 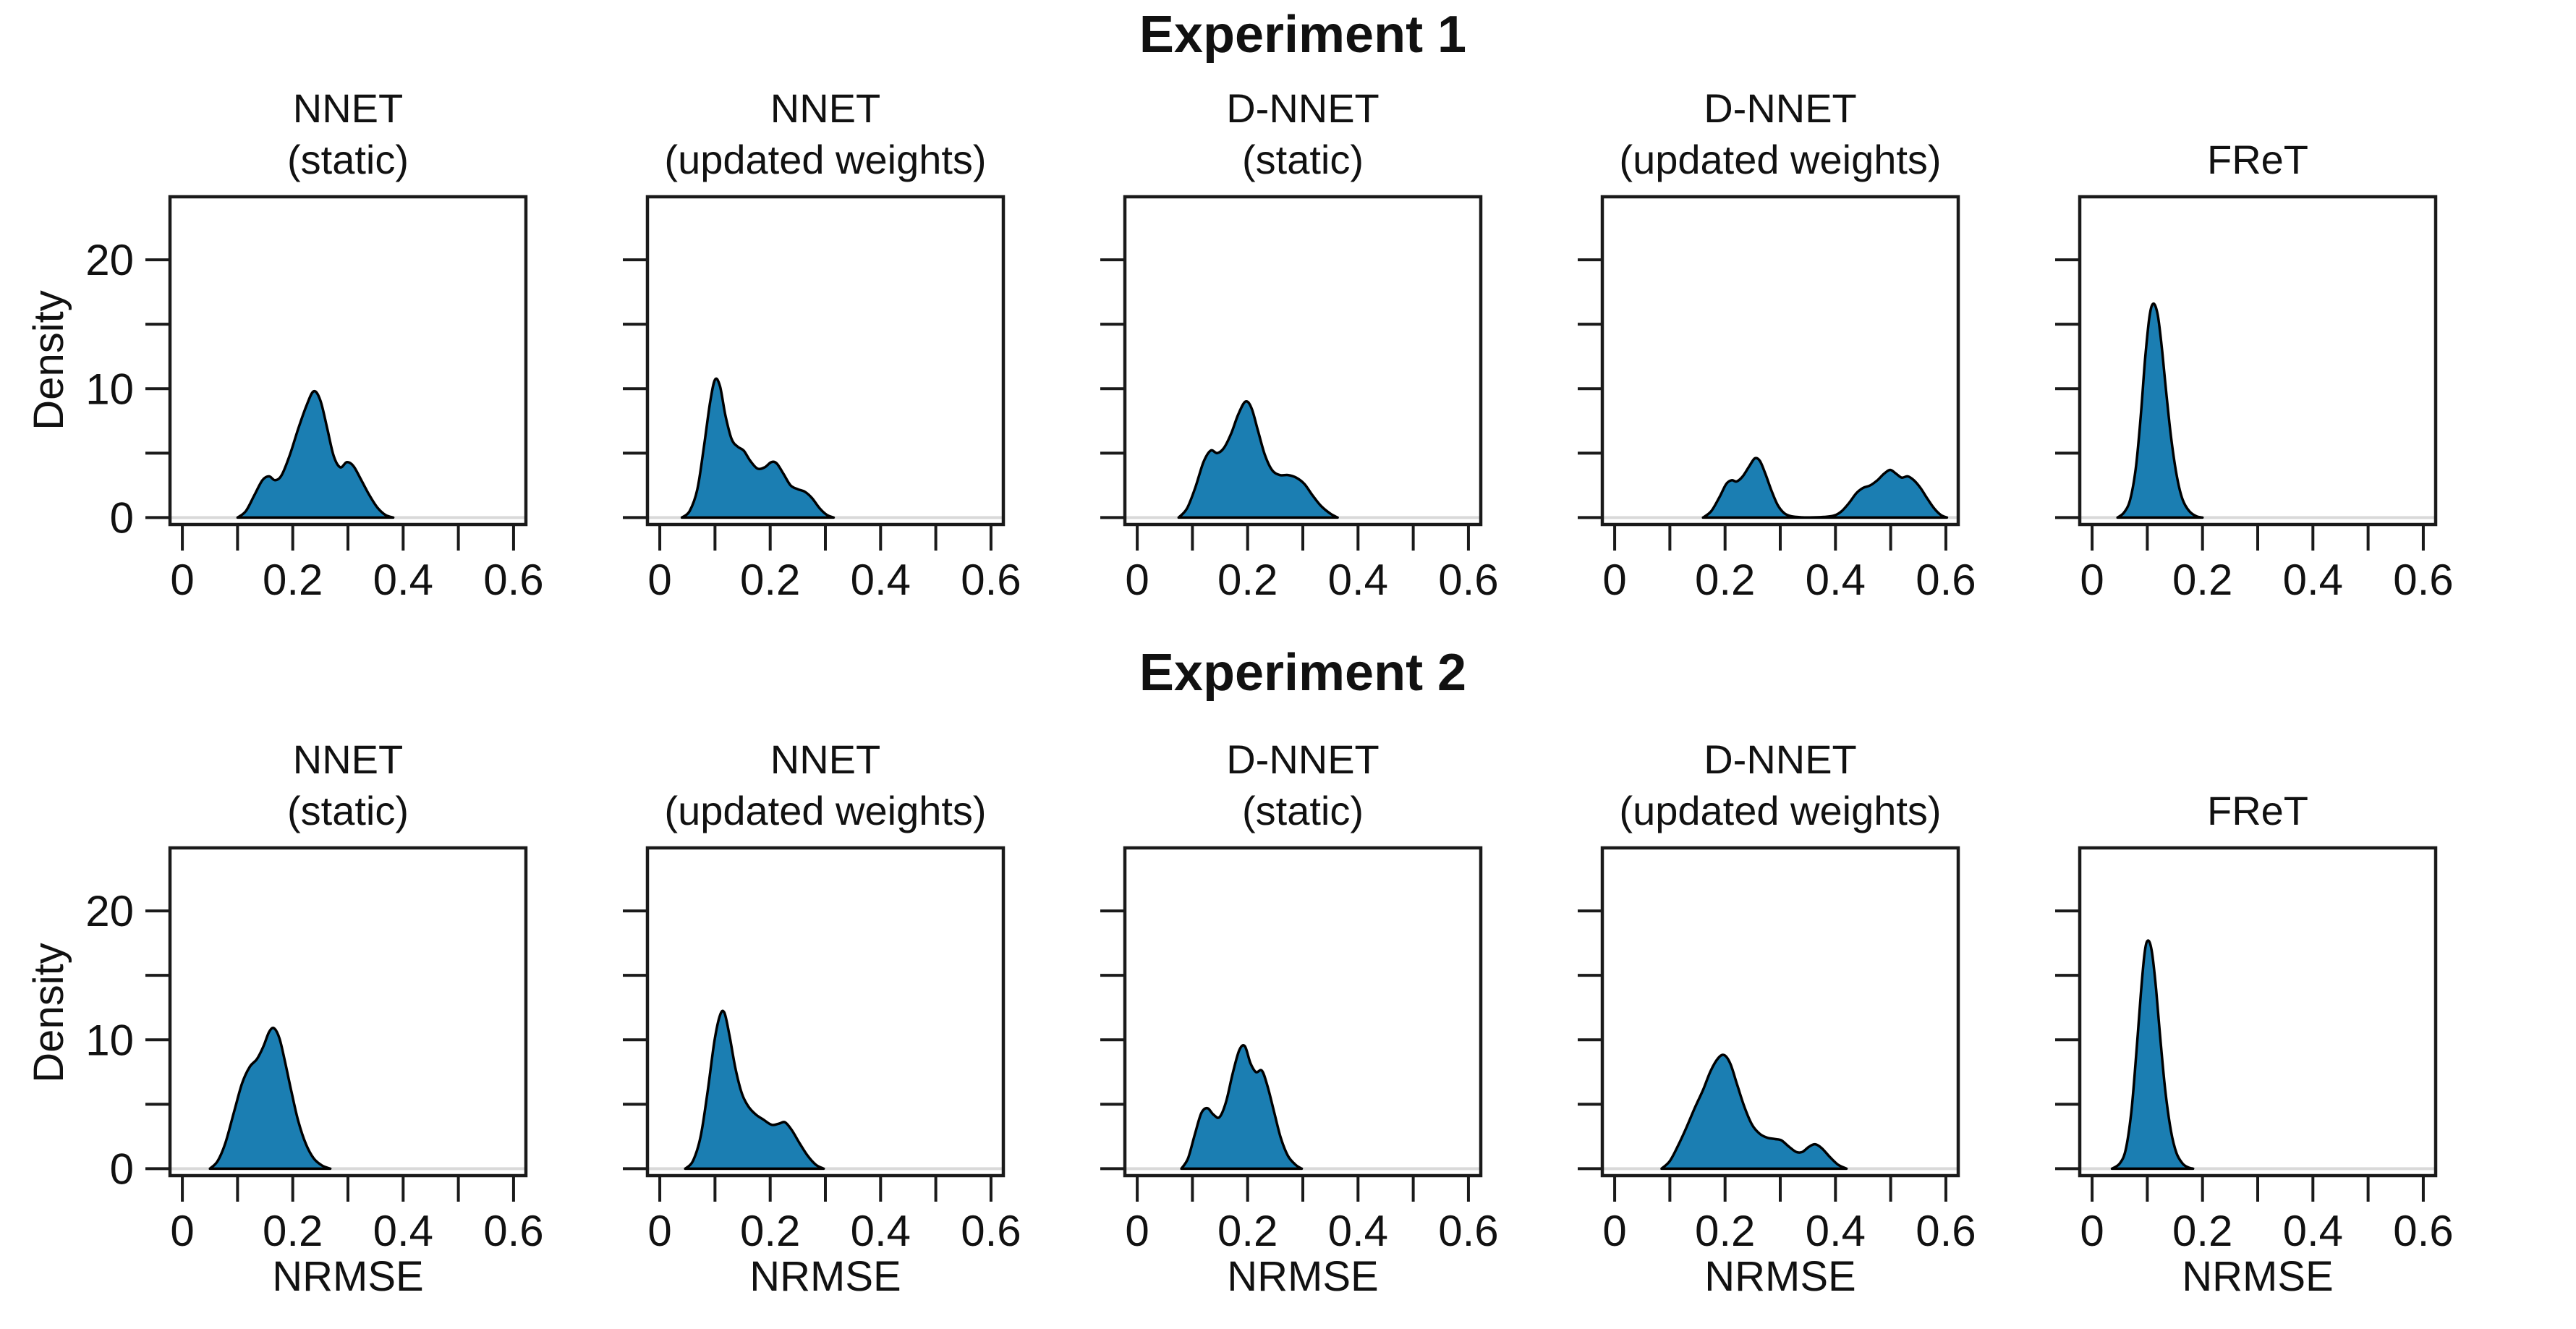 I want to click on panel-exp2-fret: FReT 0 0.2 0.4 0.6 NRMSE, so click(x=2254, y=1005).